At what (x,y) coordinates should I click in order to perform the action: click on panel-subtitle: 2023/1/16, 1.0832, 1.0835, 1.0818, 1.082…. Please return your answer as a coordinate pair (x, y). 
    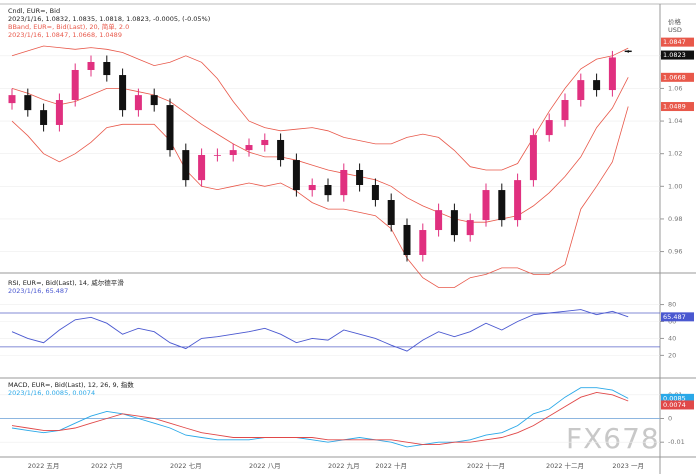
    Looking at the image, I should click on (109, 19).